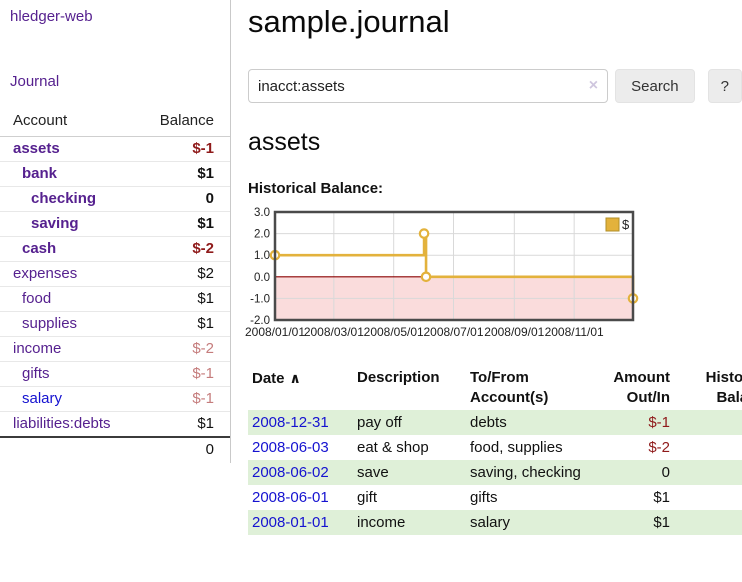 The image size is (742, 582). I want to click on transaction-description: eat & shop, so click(393, 447).